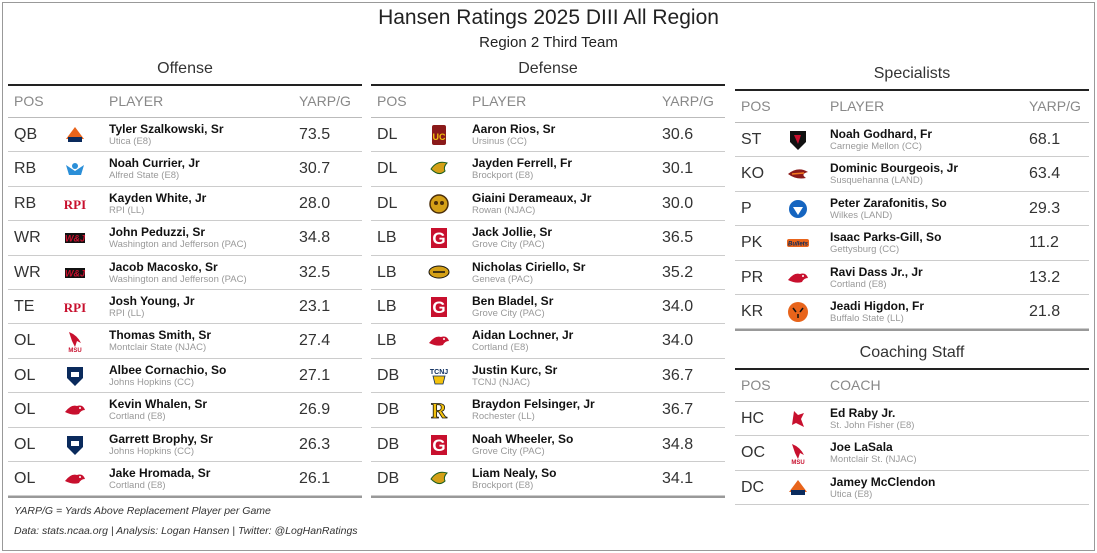  What do you see at coordinates (439, 204) in the screenshot?
I see `rowan-prof-logo` at bounding box center [439, 204].